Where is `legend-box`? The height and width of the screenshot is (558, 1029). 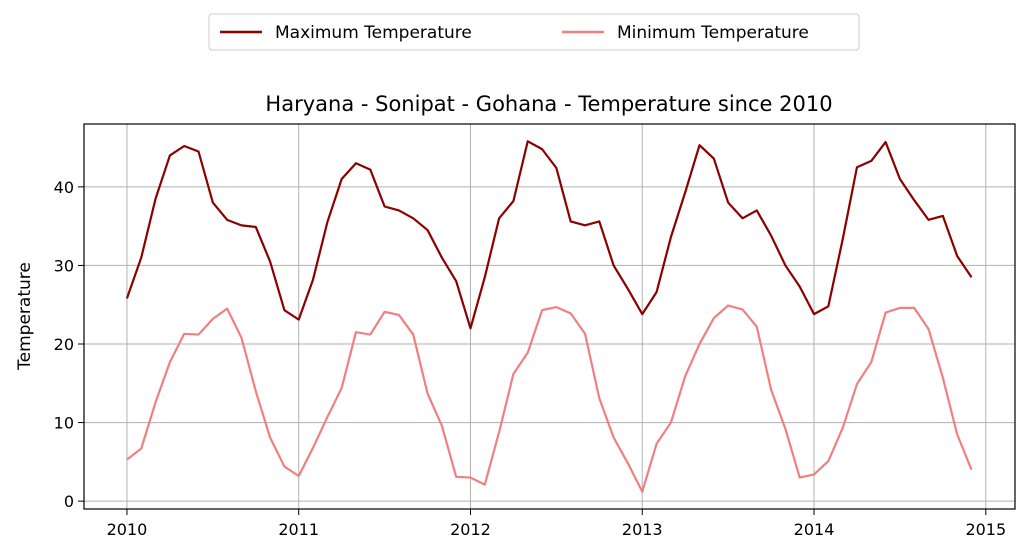
legend-box is located at coordinates (534, 32).